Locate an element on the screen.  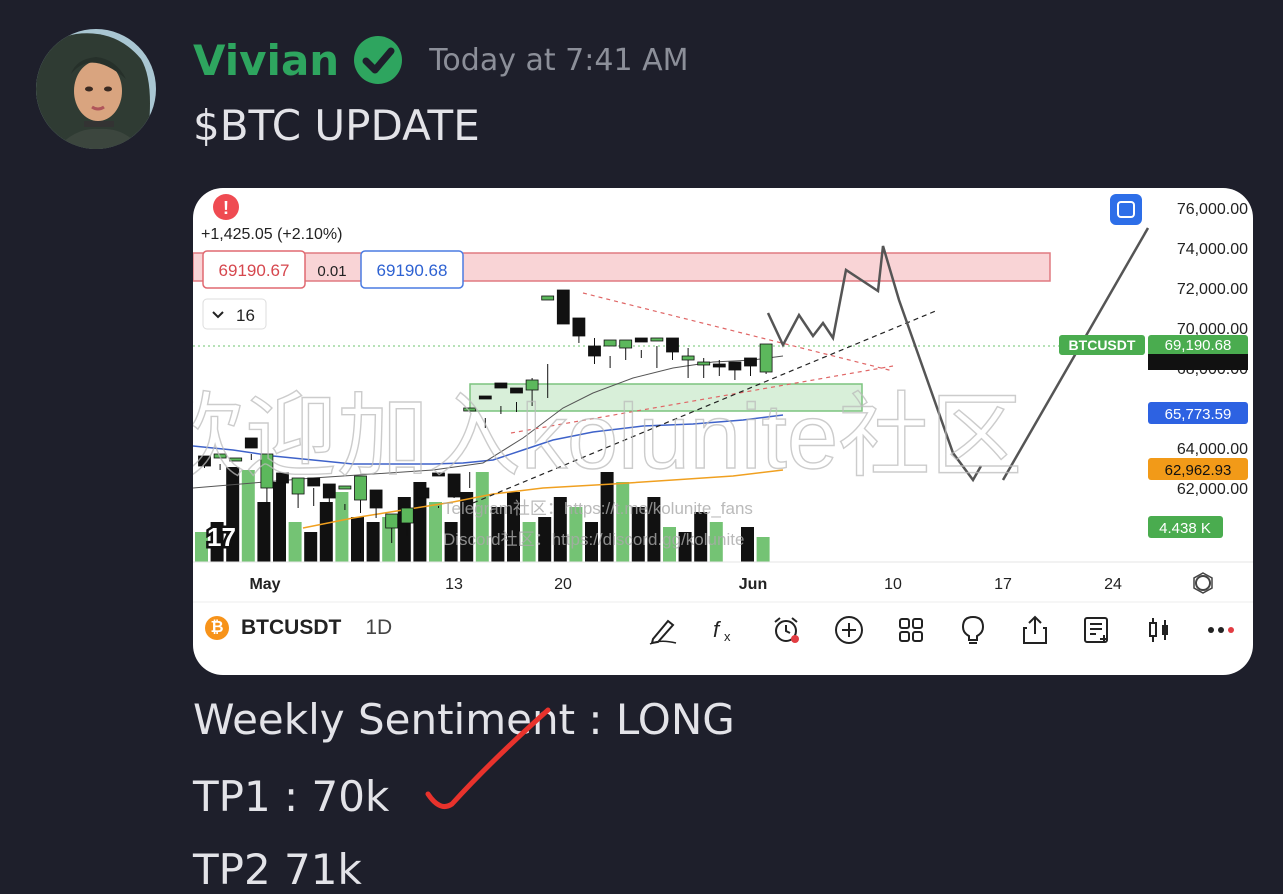
volume-tag: 4.438 K is located at coordinates (1185, 528).